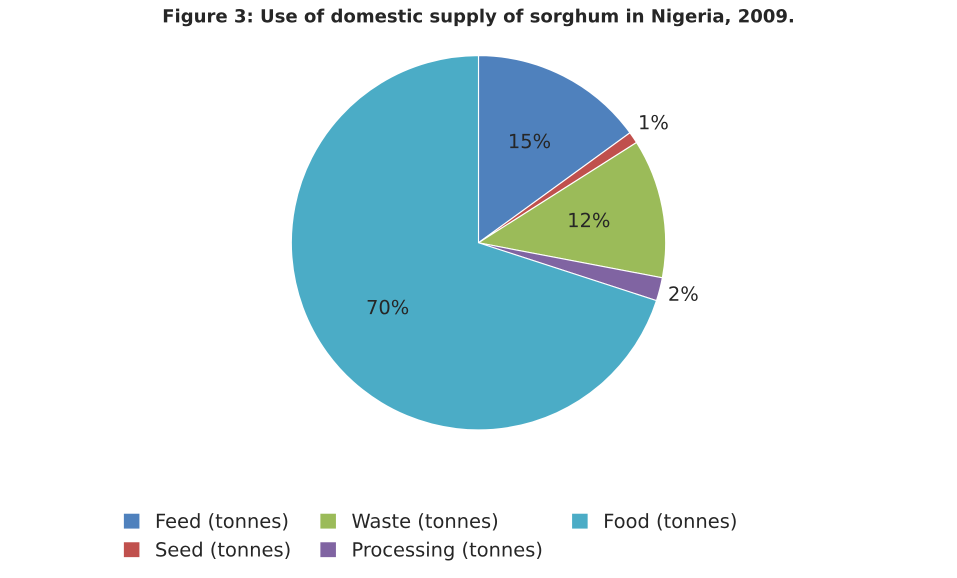 The height and width of the screenshot is (578, 957). What do you see at coordinates (683, 293) in the screenshot?
I see `data-label: 2%` at bounding box center [683, 293].